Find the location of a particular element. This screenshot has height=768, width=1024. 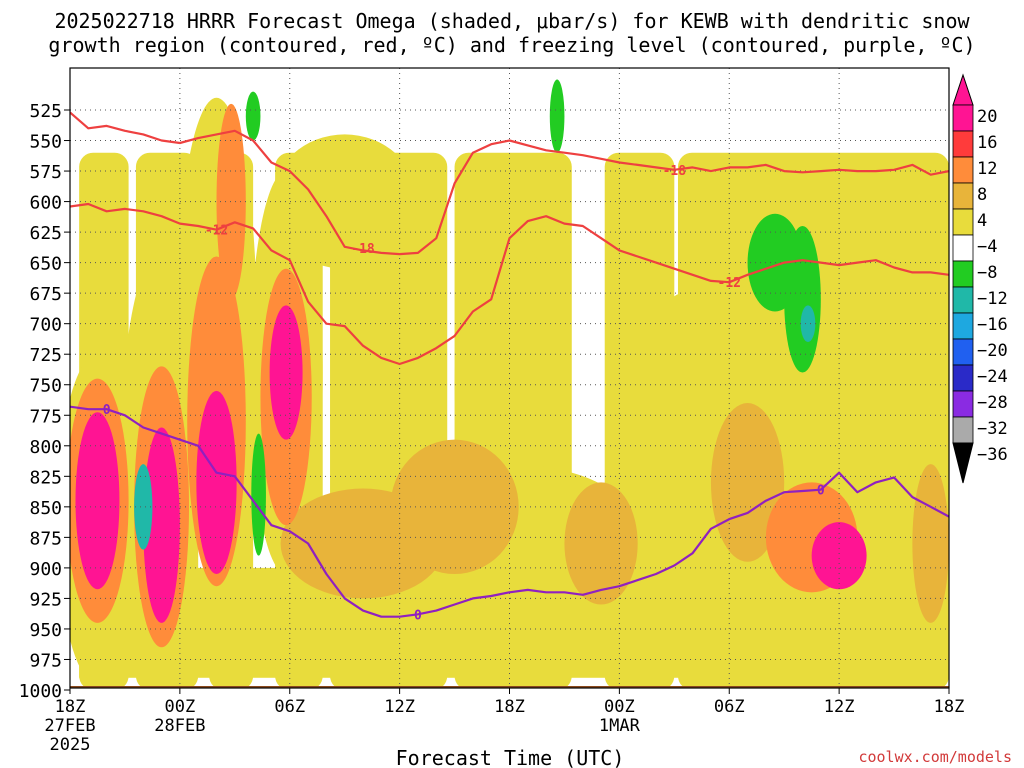

y-tick-label-700: 700 is located at coordinates (45, 325).